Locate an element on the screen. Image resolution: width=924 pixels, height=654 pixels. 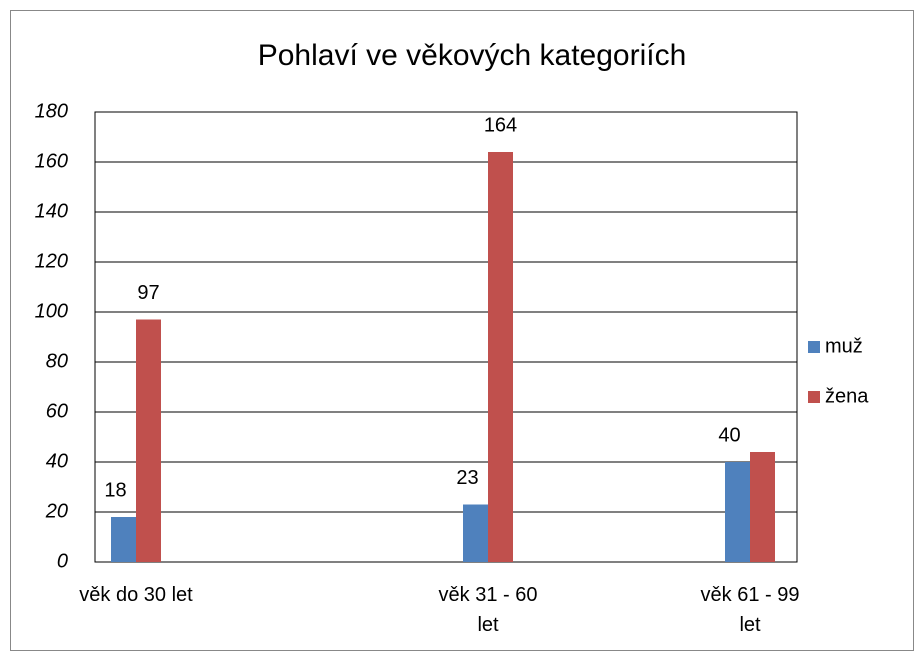
y-tick-label: 100 is located at coordinates (51, 311).